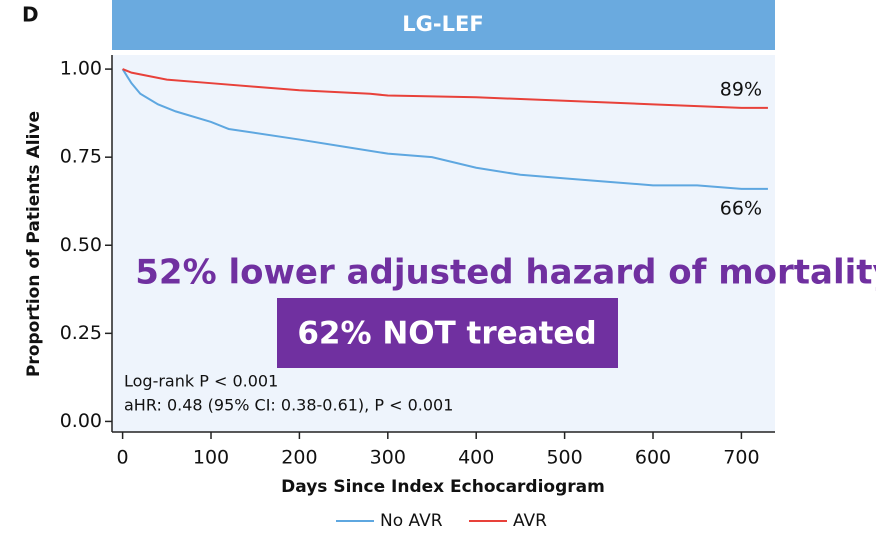 The width and height of the screenshot is (876, 534). Describe the element at coordinates (81, 245) in the screenshot. I see `y-tick-label: 0.50` at that location.